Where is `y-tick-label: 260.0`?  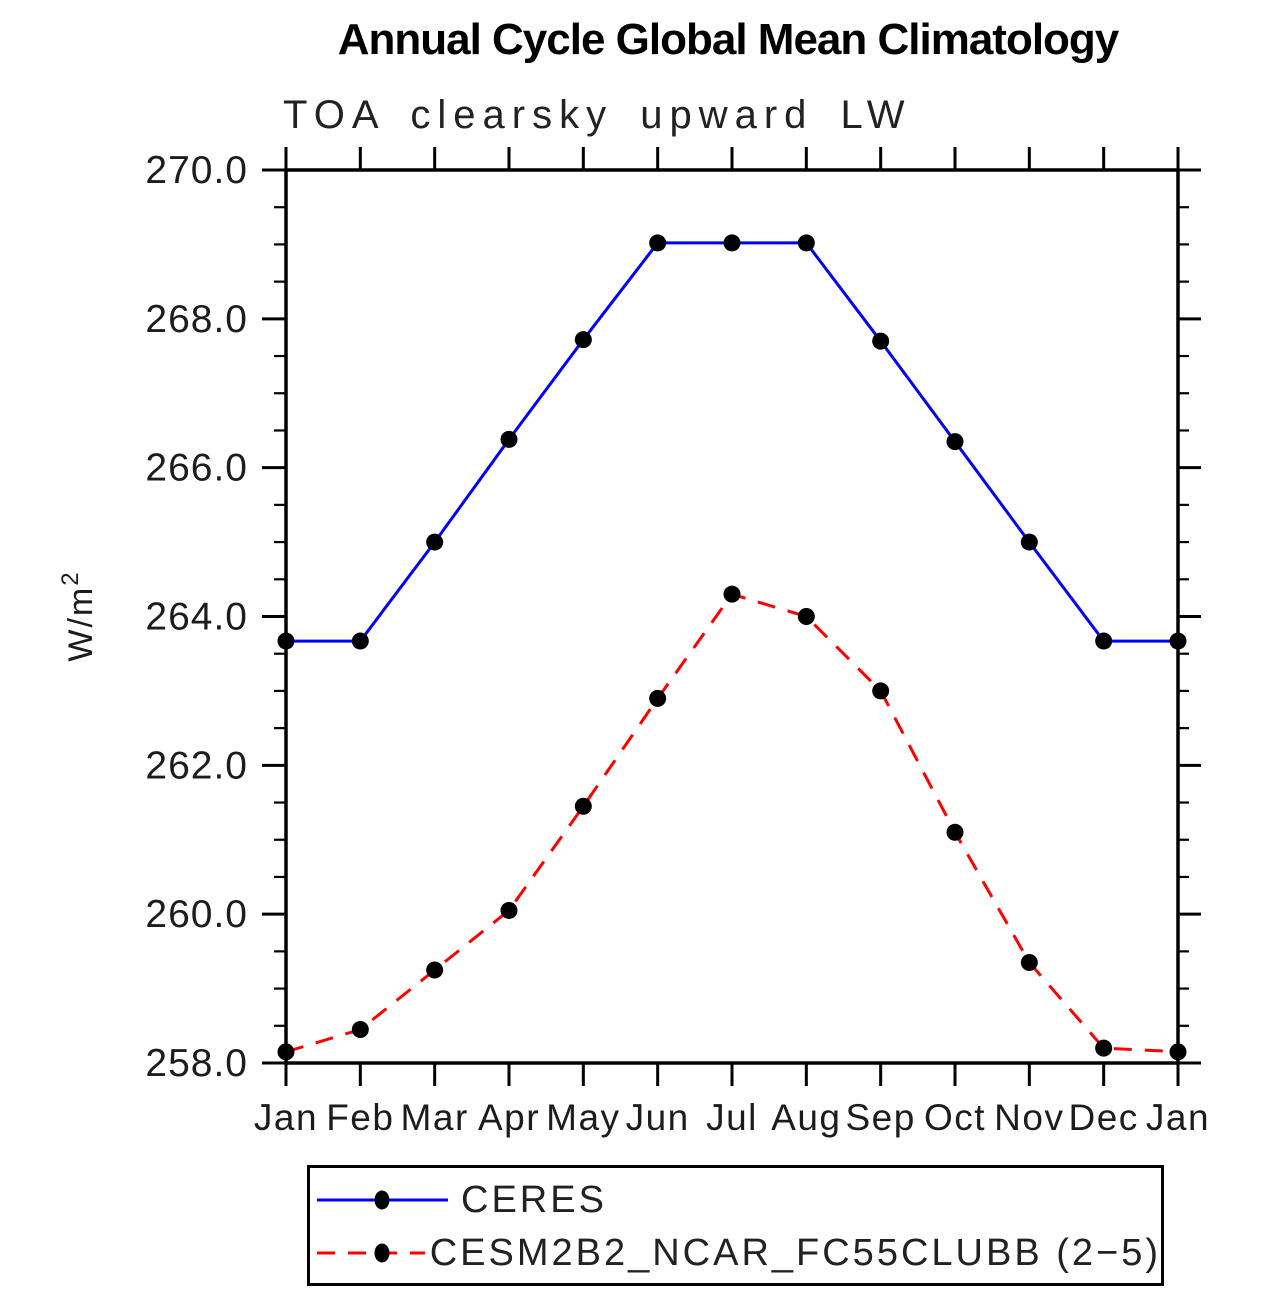 y-tick-label: 260.0 is located at coordinates (196, 914).